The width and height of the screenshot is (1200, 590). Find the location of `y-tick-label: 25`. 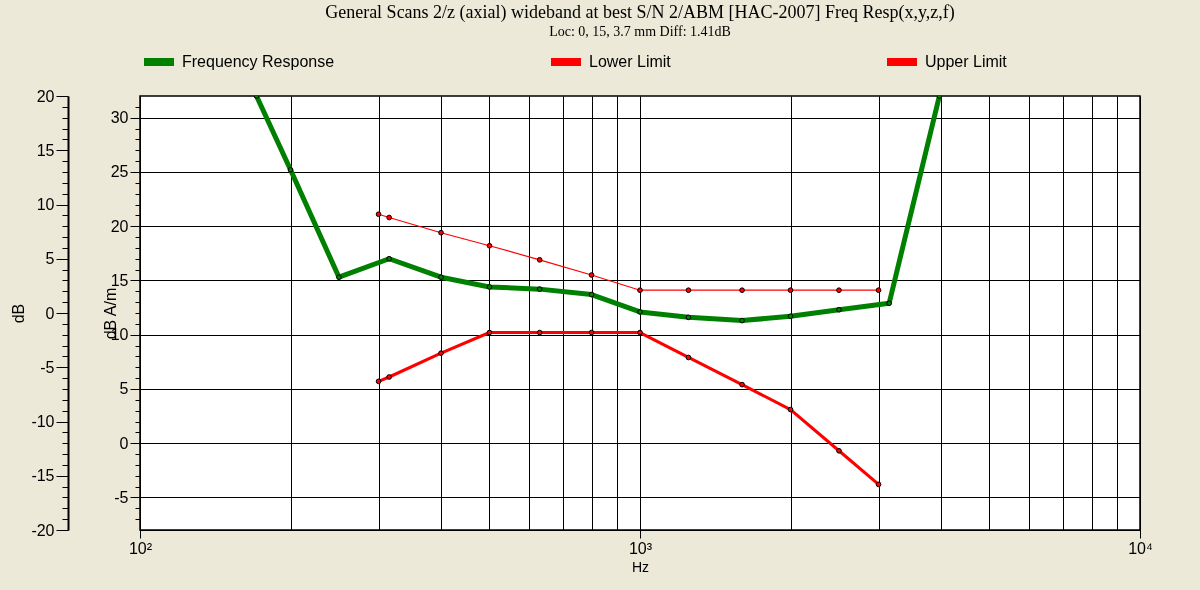

y-tick-label: 25 is located at coordinates (119, 172).